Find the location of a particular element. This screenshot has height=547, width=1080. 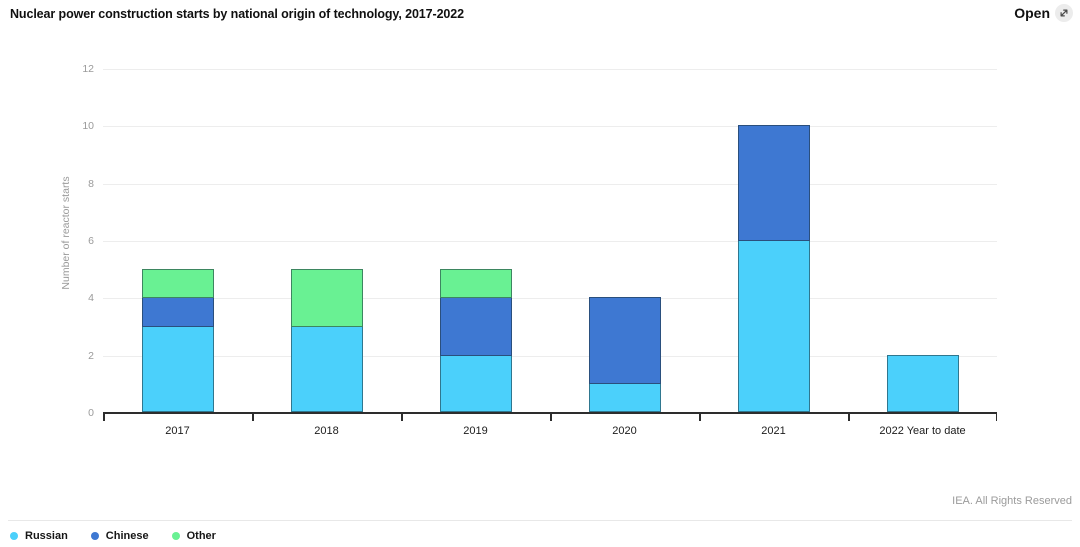

y-axis-tick-label: 0 is located at coordinates (91, 413).